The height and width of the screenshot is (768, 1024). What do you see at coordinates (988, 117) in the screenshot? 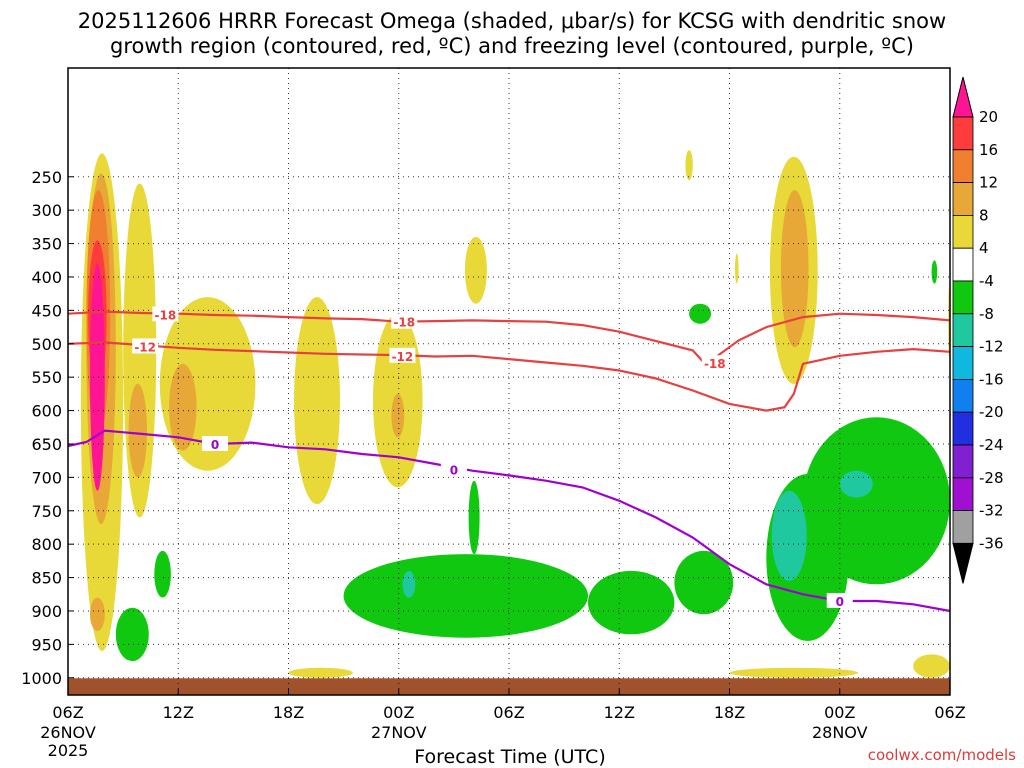
I see `colorbar-label-0: 20` at bounding box center [988, 117].